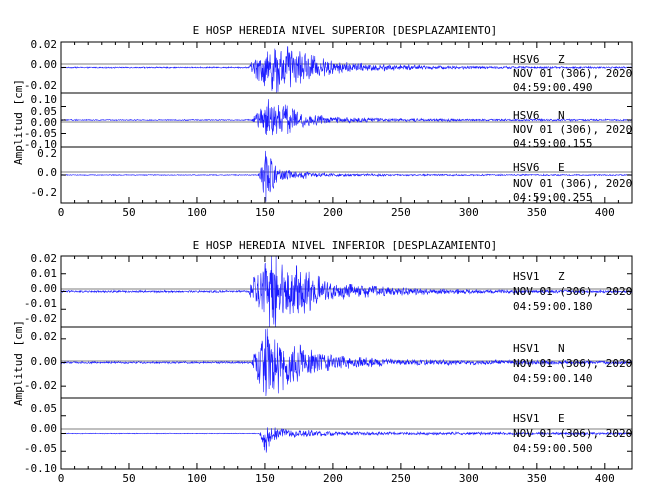 The image size is (650, 500). Describe the element at coordinates (47, 172) in the screenshot. I see `y-tick-label: 0.0` at that location.